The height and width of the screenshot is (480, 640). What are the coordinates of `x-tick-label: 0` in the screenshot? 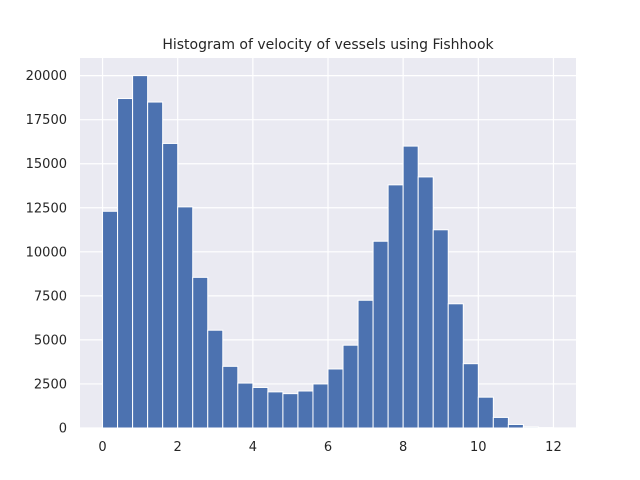 It's located at (102, 447).